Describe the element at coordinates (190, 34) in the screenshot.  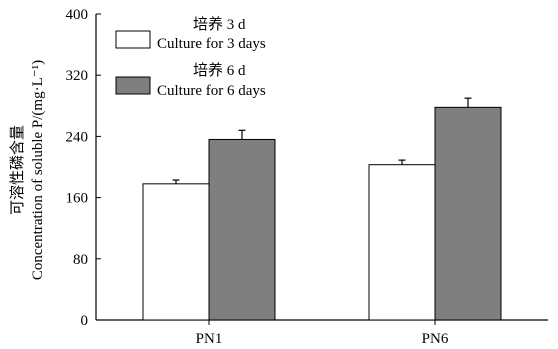
I see `legend-item-3d: 培养 3 d Culture for 3 days` at that location.